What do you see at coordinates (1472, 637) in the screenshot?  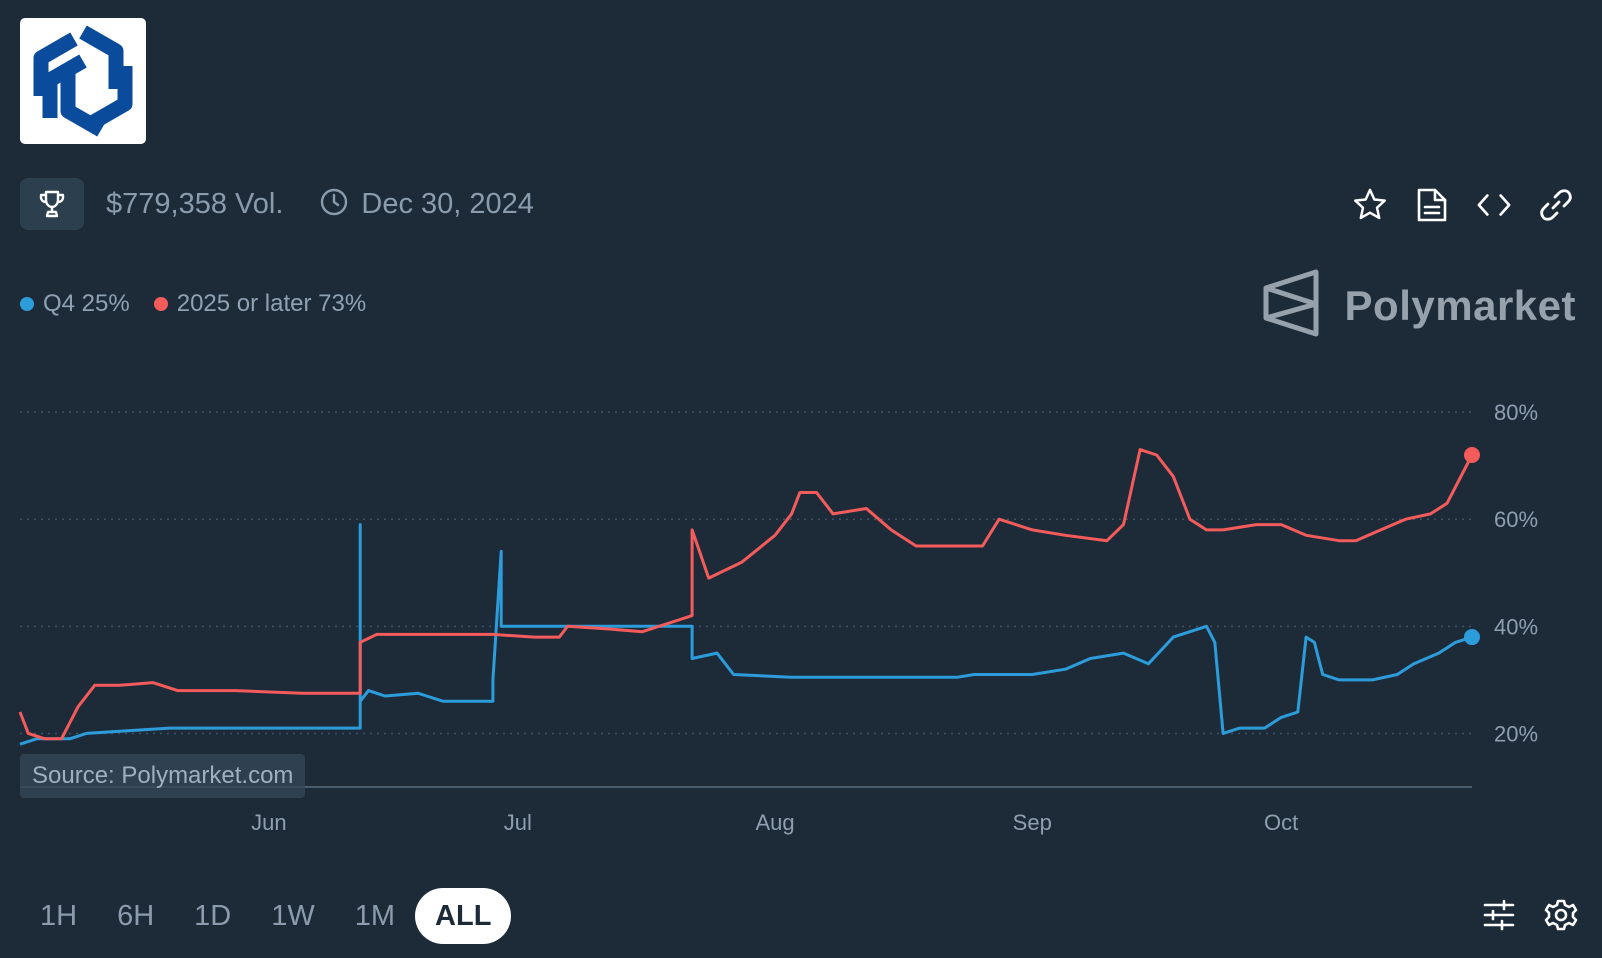 I see `series-endpoint-q4` at bounding box center [1472, 637].